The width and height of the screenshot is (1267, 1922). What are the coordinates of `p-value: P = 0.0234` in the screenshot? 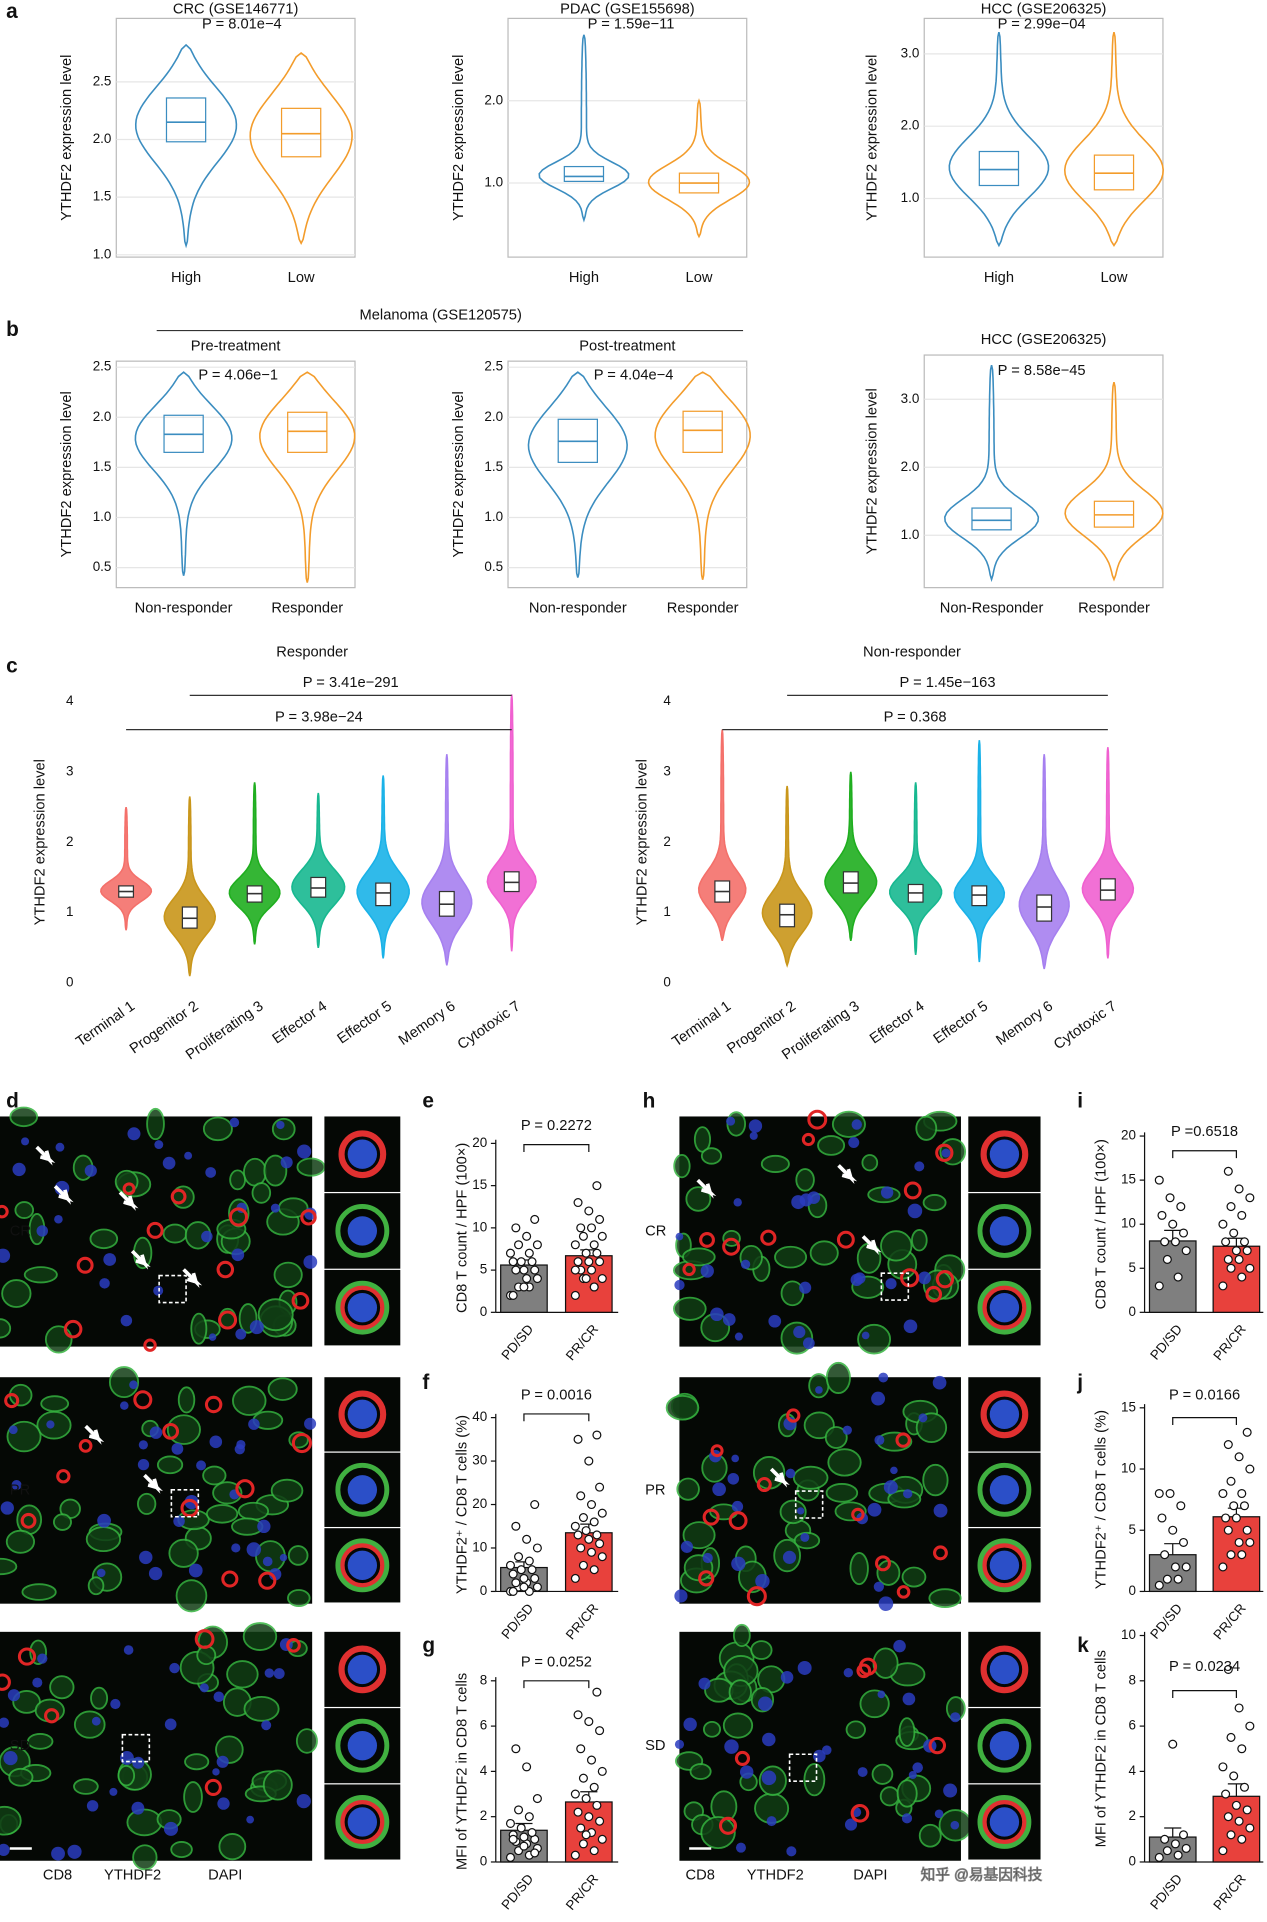 It's located at (1204, 1667).